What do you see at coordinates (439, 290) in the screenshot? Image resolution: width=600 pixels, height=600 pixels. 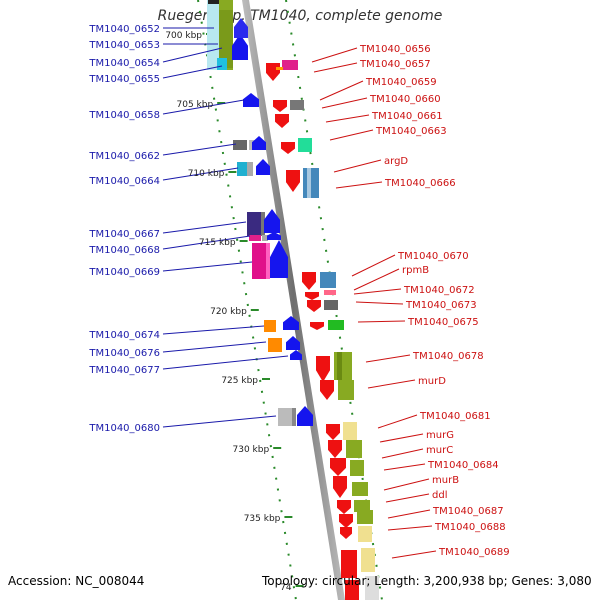 I see `right-gene-label: TM1040_0672` at bounding box center [439, 290].